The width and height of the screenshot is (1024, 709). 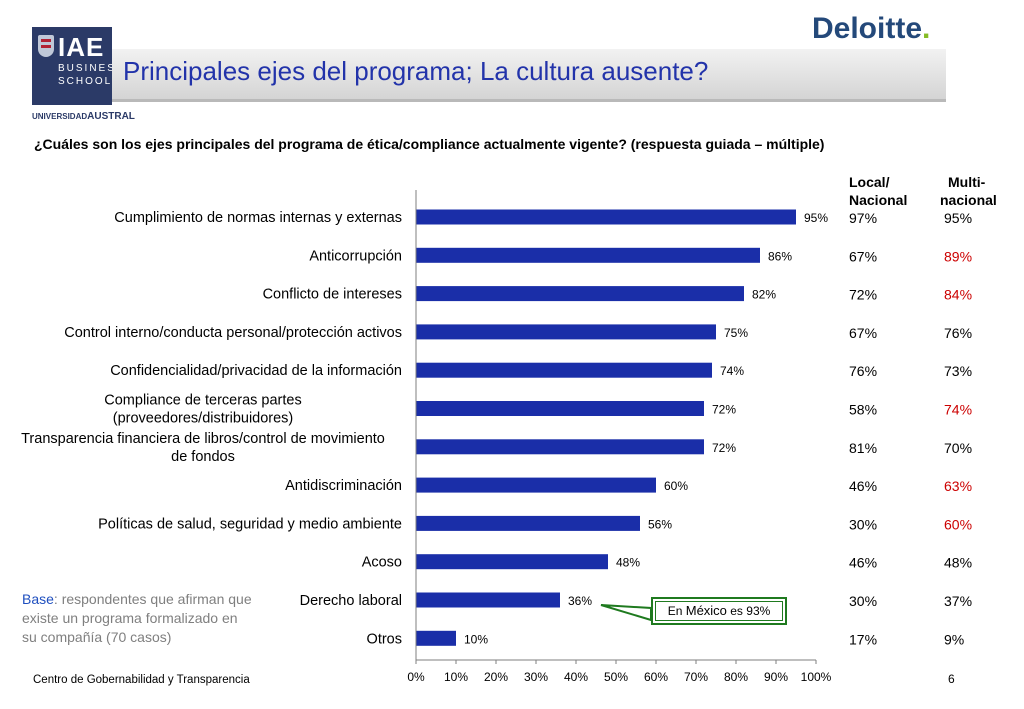 What do you see at coordinates (863, 371) in the screenshot?
I see `local-value: 76%` at bounding box center [863, 371].